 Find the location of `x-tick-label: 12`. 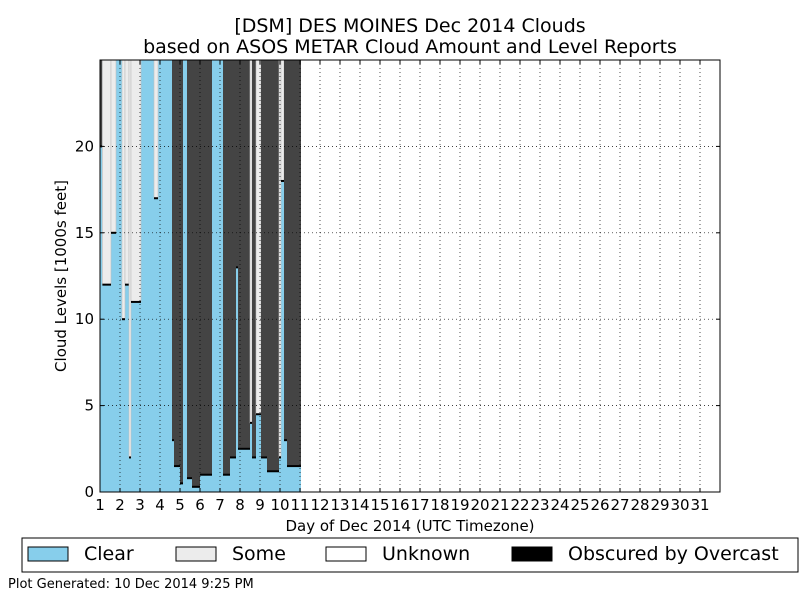

x-tick-label: 12 is located at coordinates (319, 505).